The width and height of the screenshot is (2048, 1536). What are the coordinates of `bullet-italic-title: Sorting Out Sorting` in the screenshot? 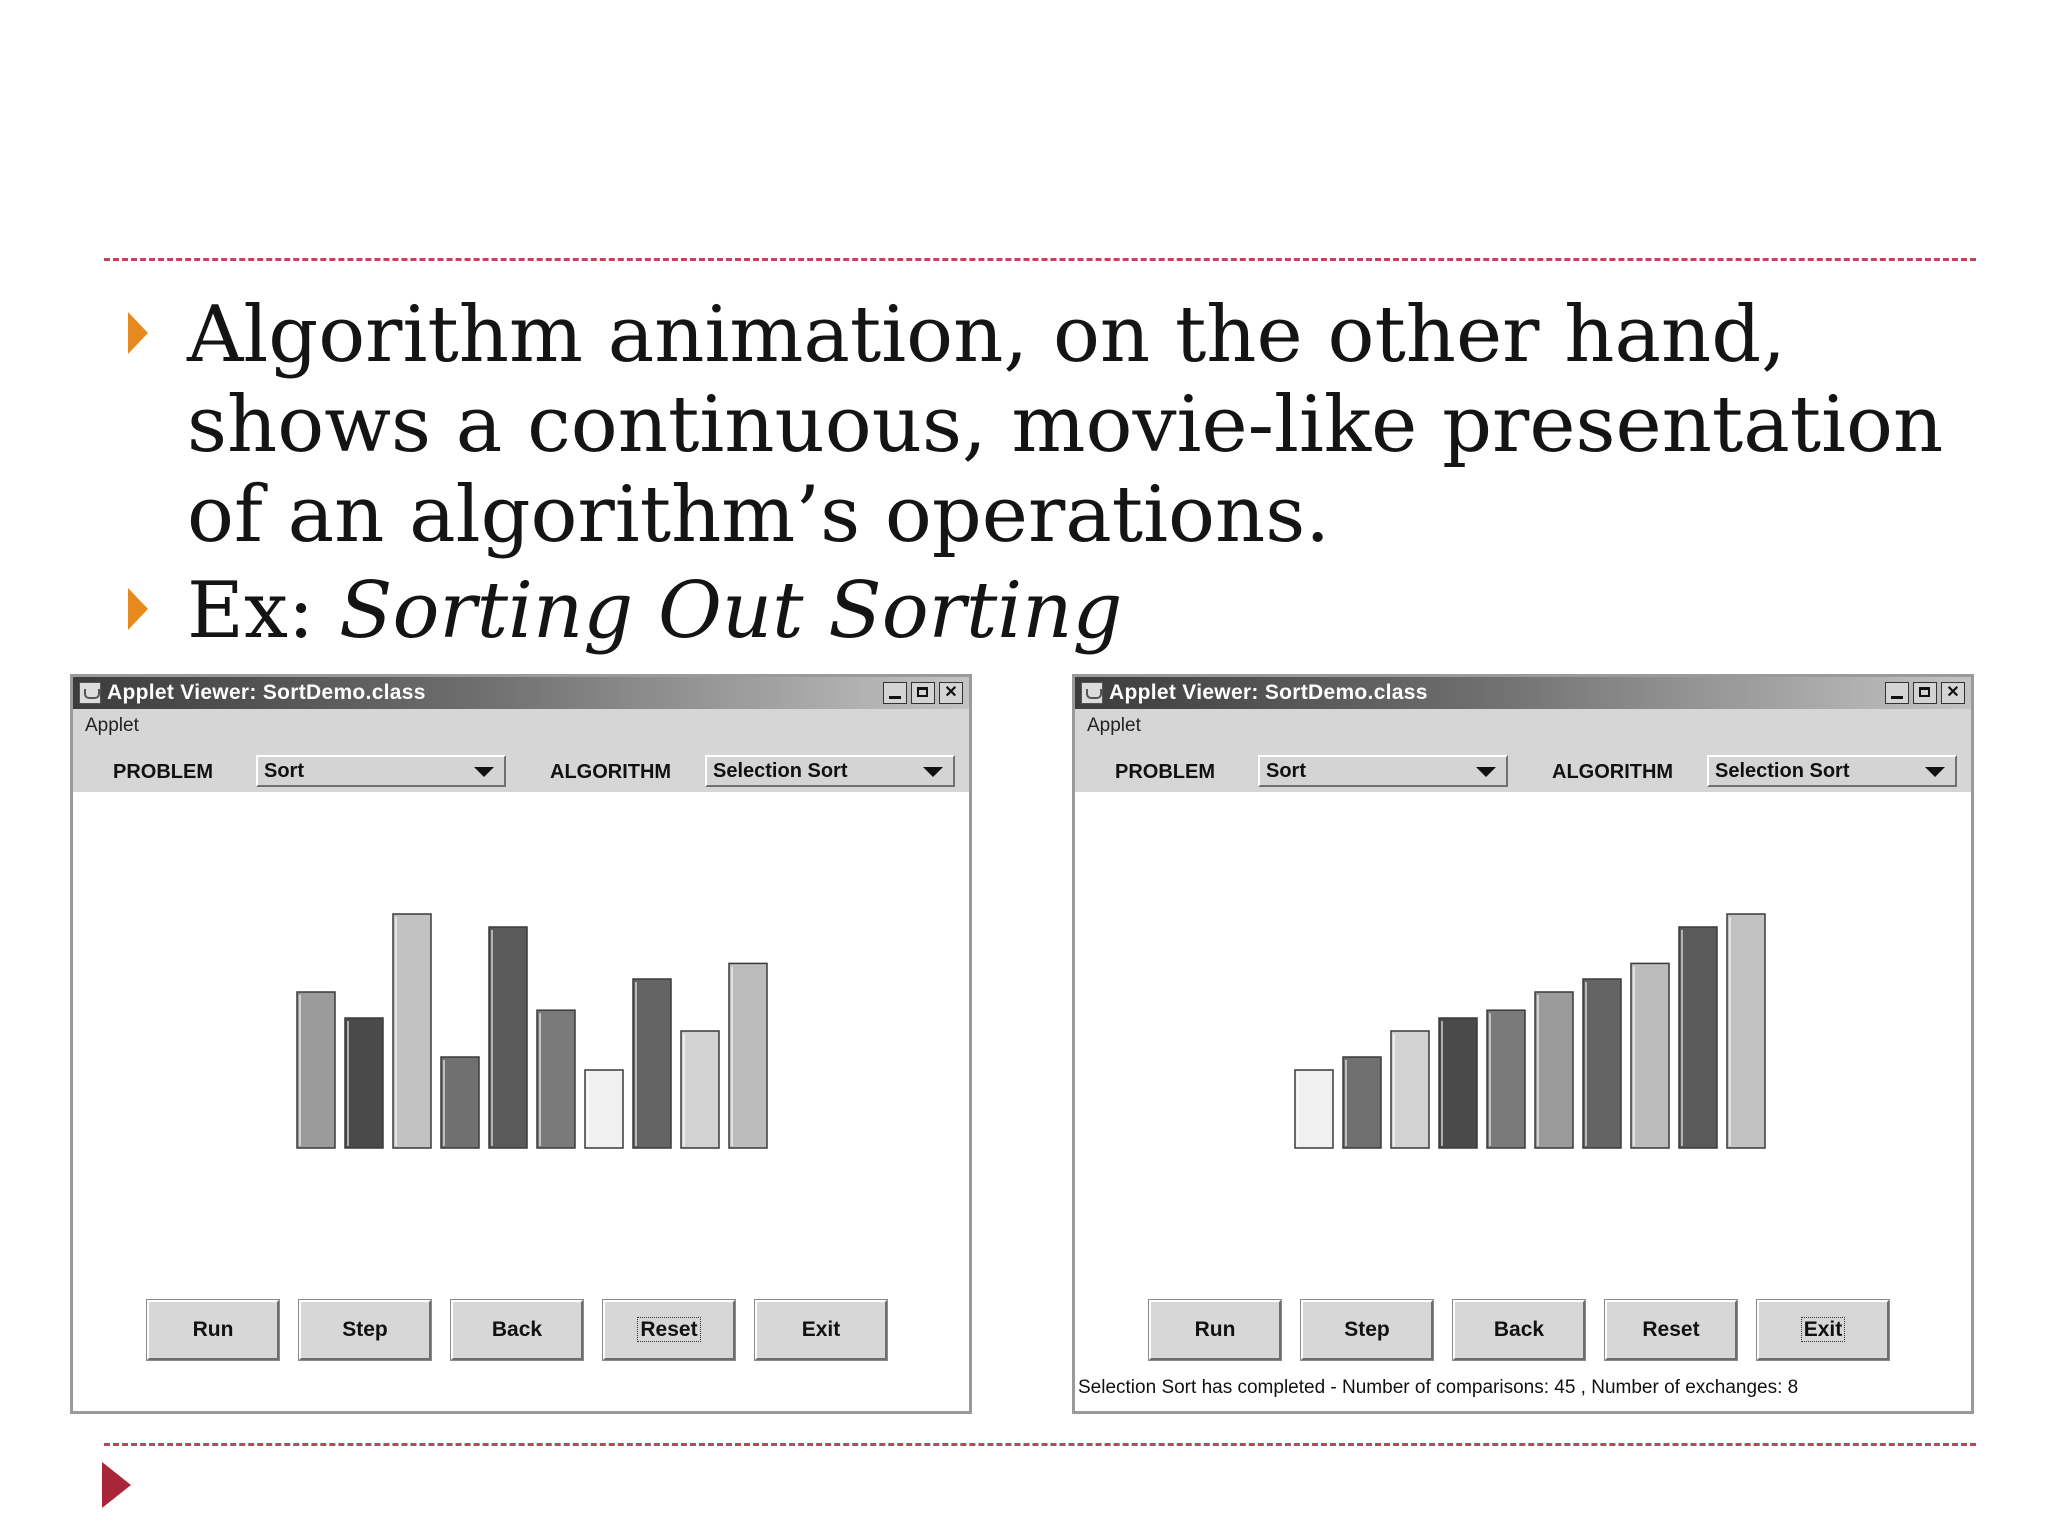 It's located at (731, 611).